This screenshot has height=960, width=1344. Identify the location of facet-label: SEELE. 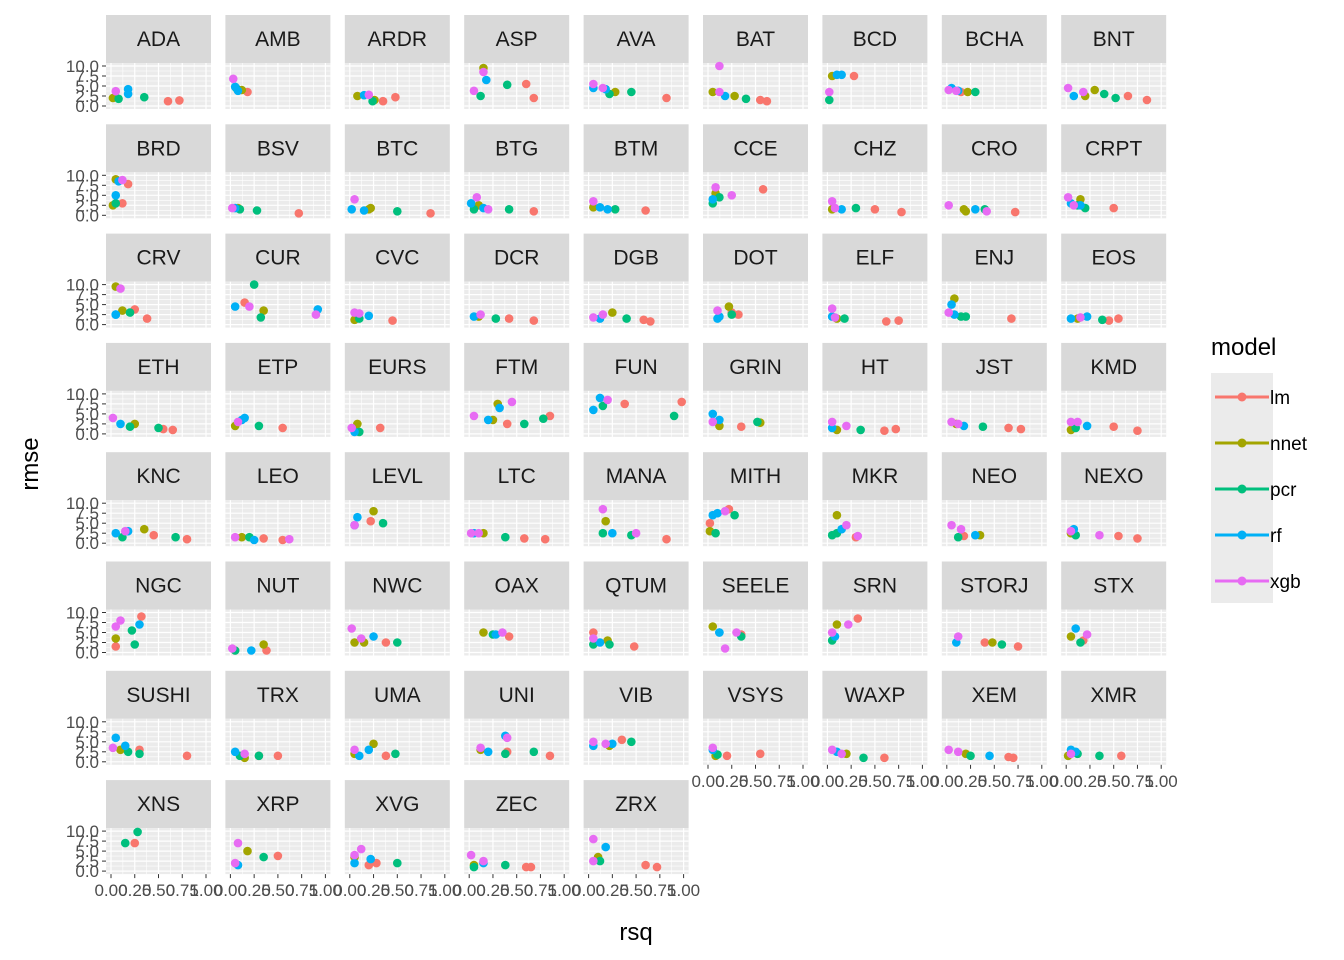
(756, 586).